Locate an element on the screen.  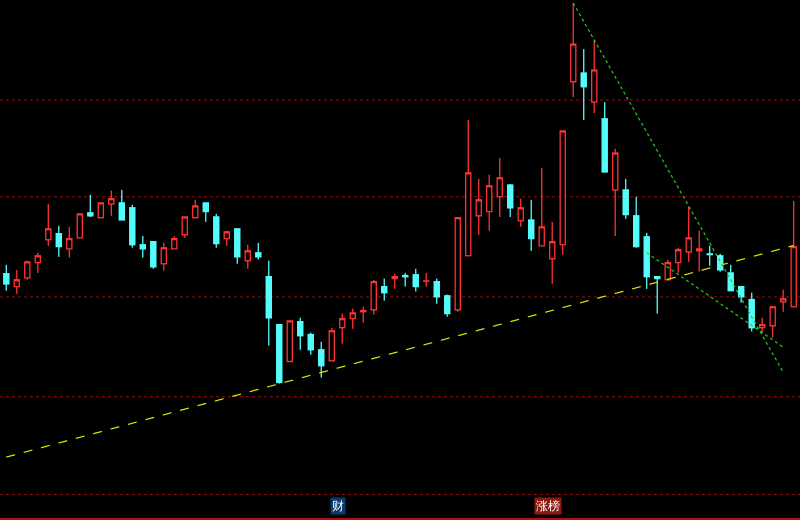
text: 财 is located at coordinates (338, 506).